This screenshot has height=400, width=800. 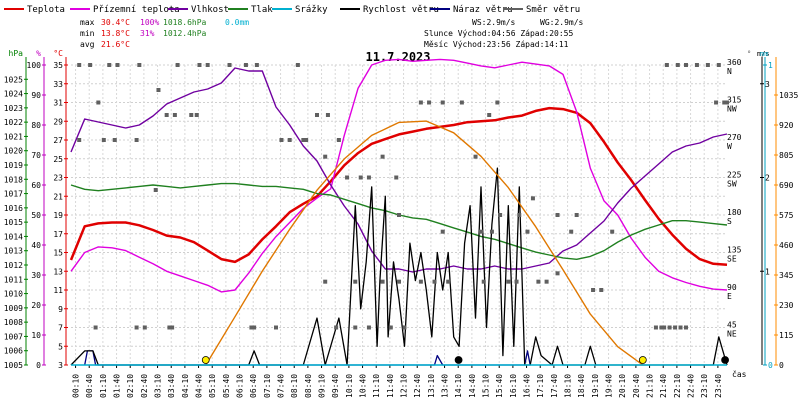 I want to click on stats-min-temp: 13.8°C, so click(x=115, y=33).